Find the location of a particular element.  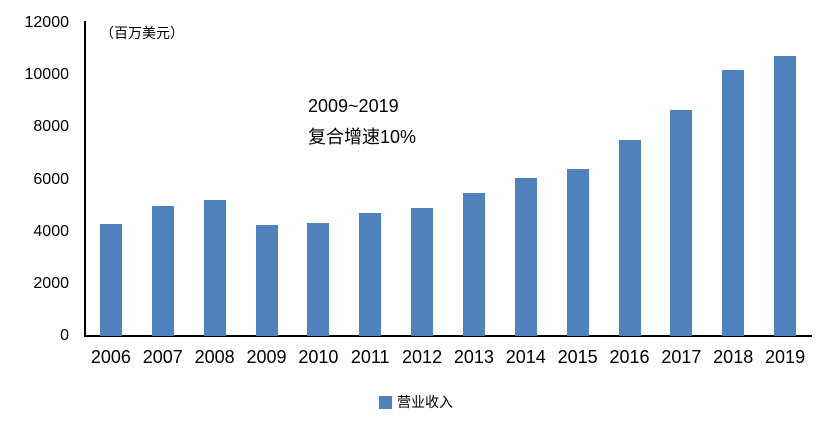

y-tick-label: 12000 is located at coordinates (47, 22).